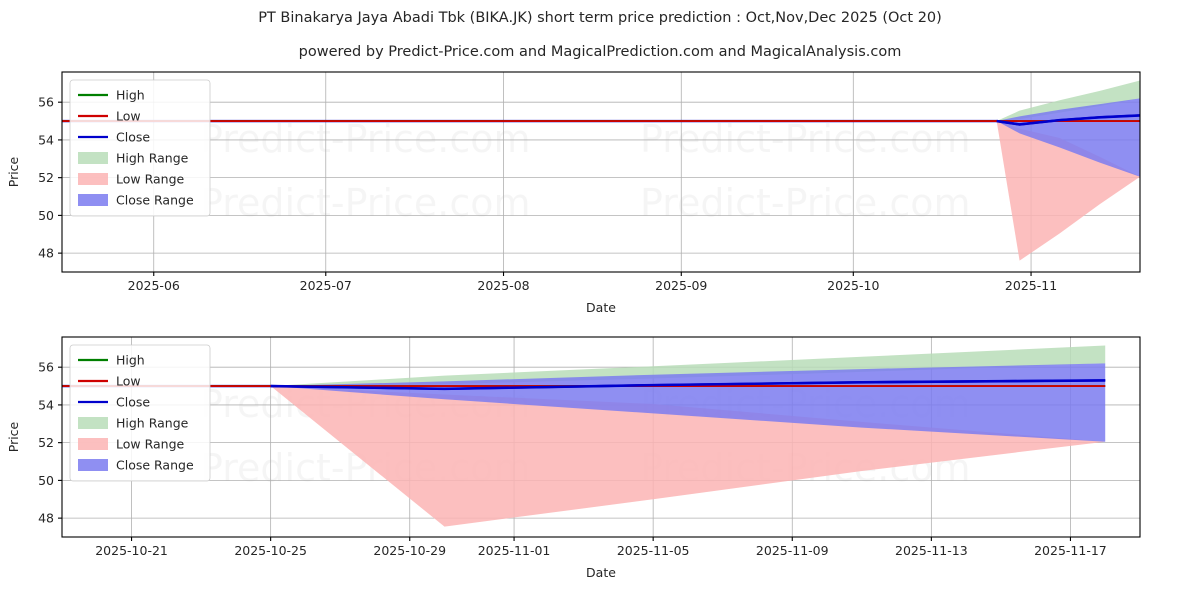 This screenshot has height=600, width=1200. What do you see at coordinates (326, 285) in the screenshot?
I see `x-tick-label: 2025-07` at bounding box center [326, 285].